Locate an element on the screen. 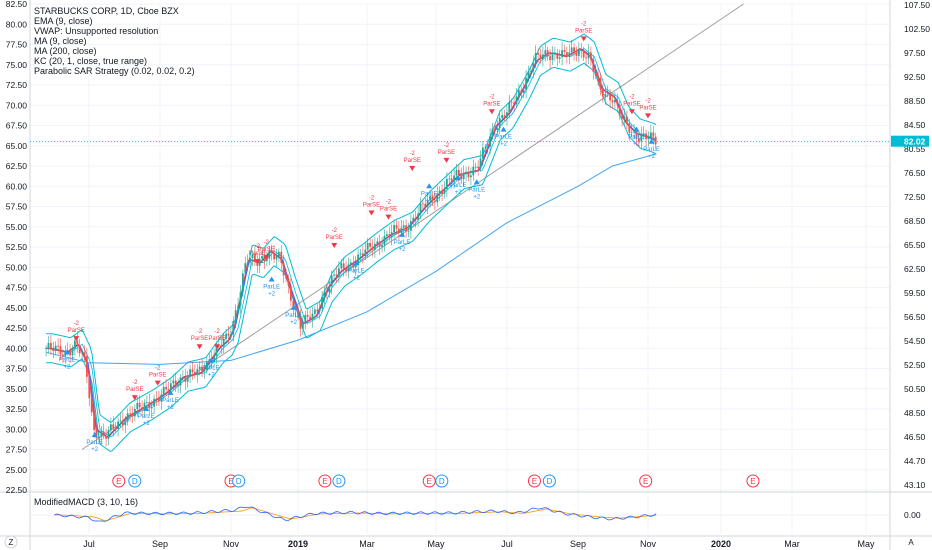  sar-short-arrow is located at coordinates (491, 112).